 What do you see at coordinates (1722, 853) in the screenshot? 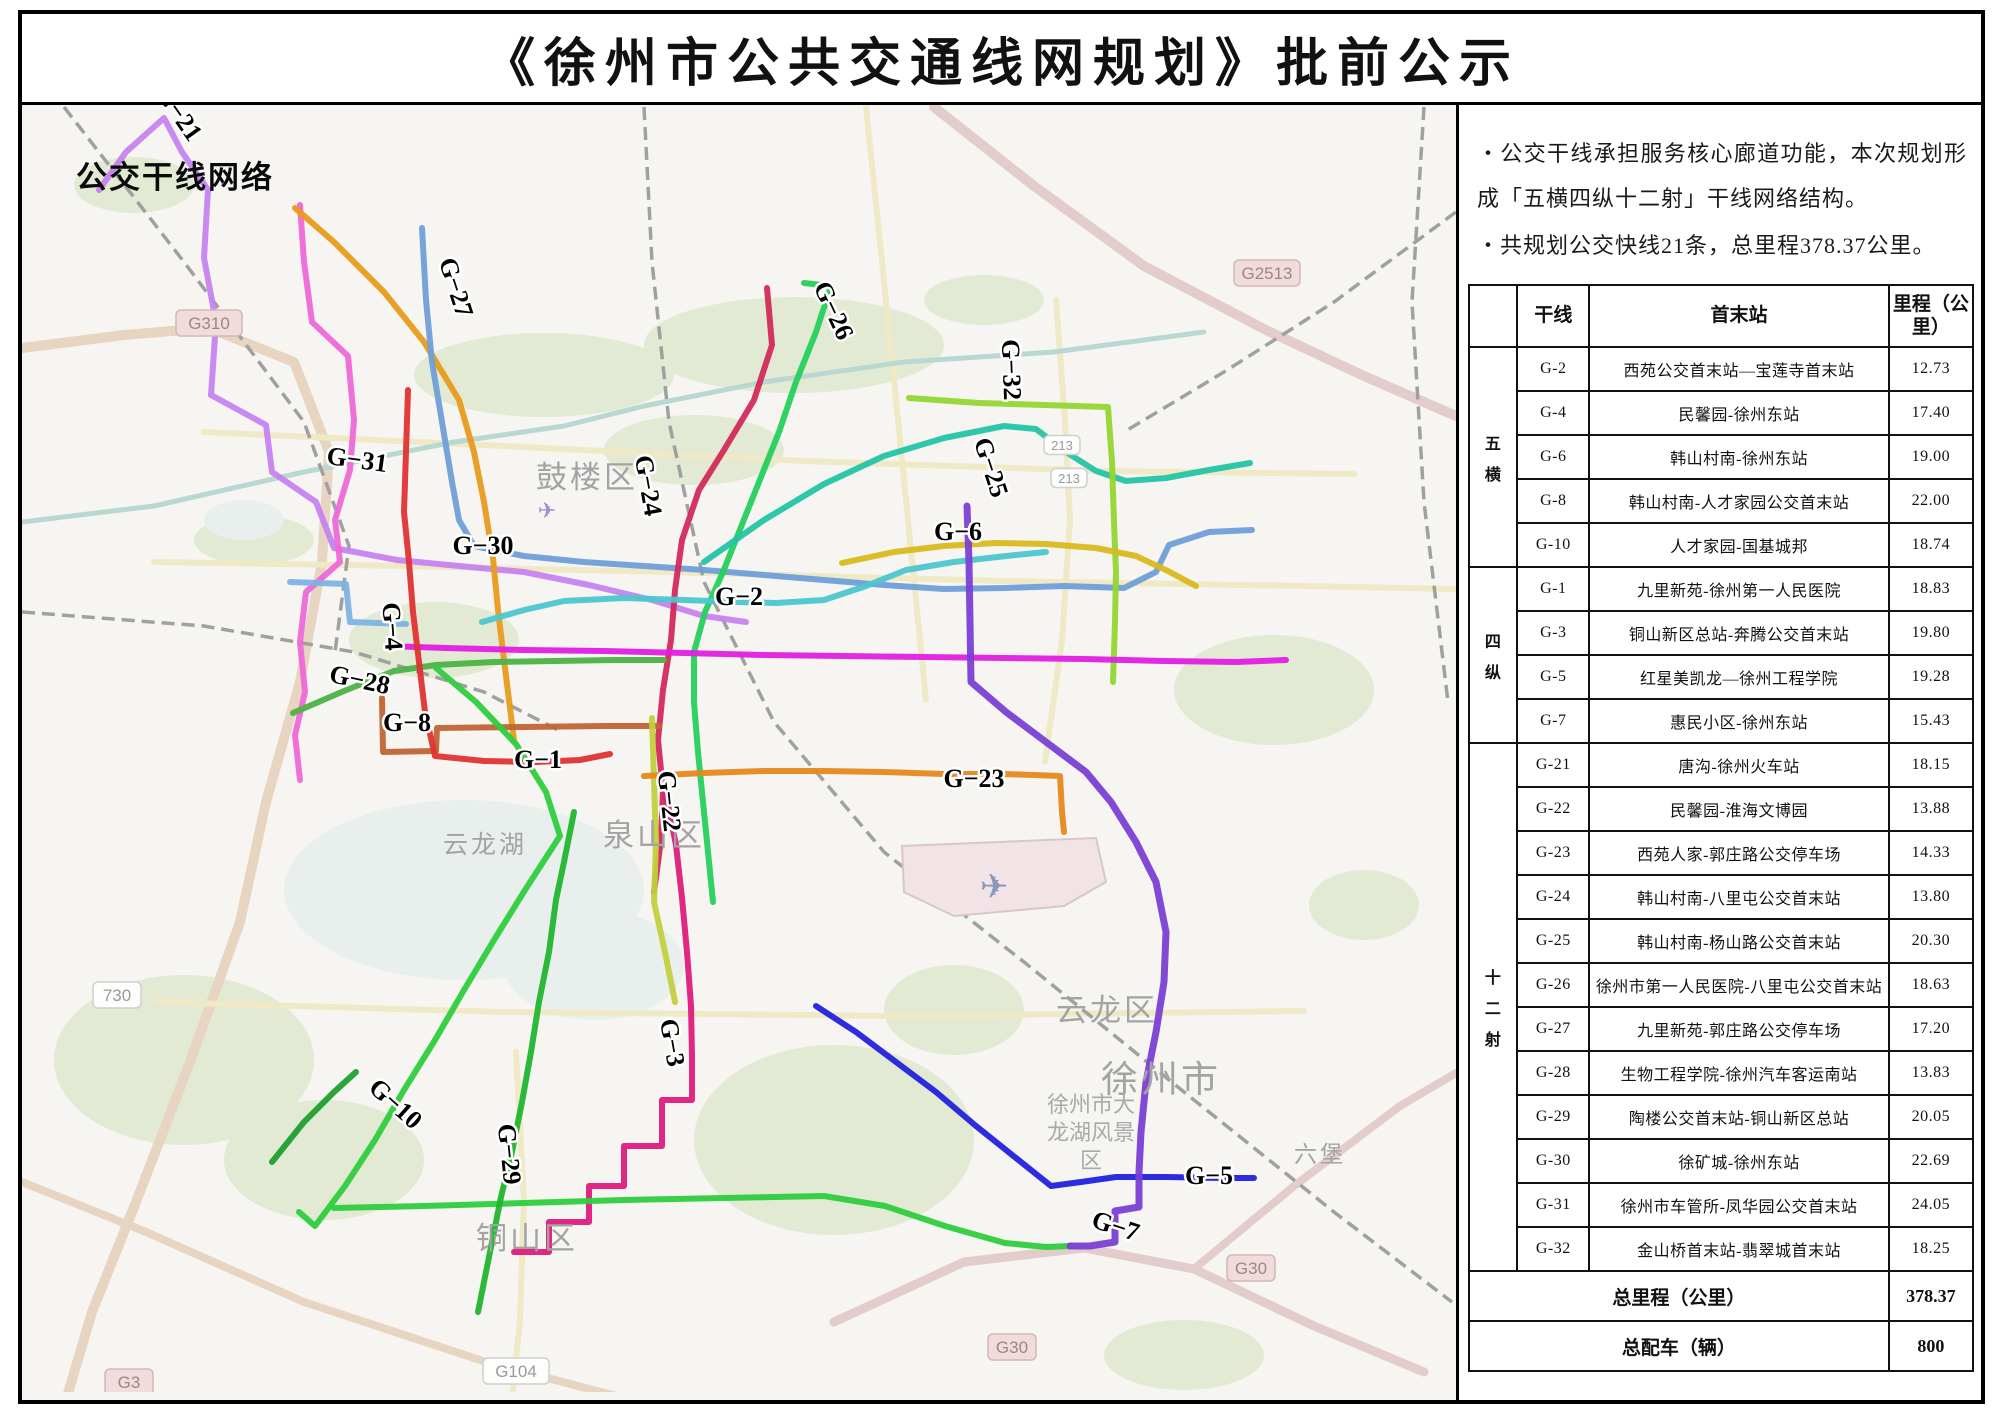
I see `table-row: G-23 西苑人家-郭庄路公交停车场 14.33` at bounding box center [1722, 853].